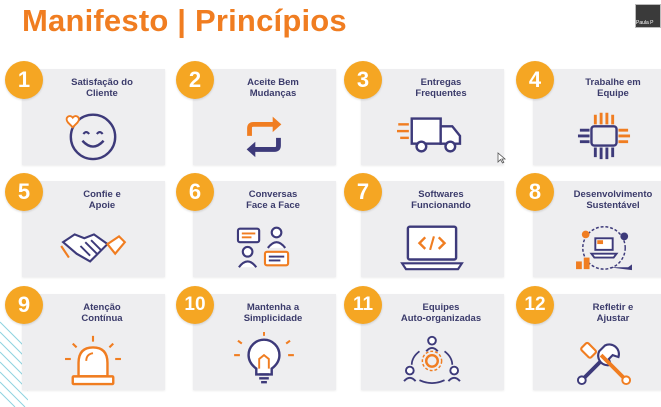 This screenshot has width=661, height=407. What do you see at coordinates (93, 360) in the screenshot?
I see `alarm-light-icon` at bounding box center [93, 360].